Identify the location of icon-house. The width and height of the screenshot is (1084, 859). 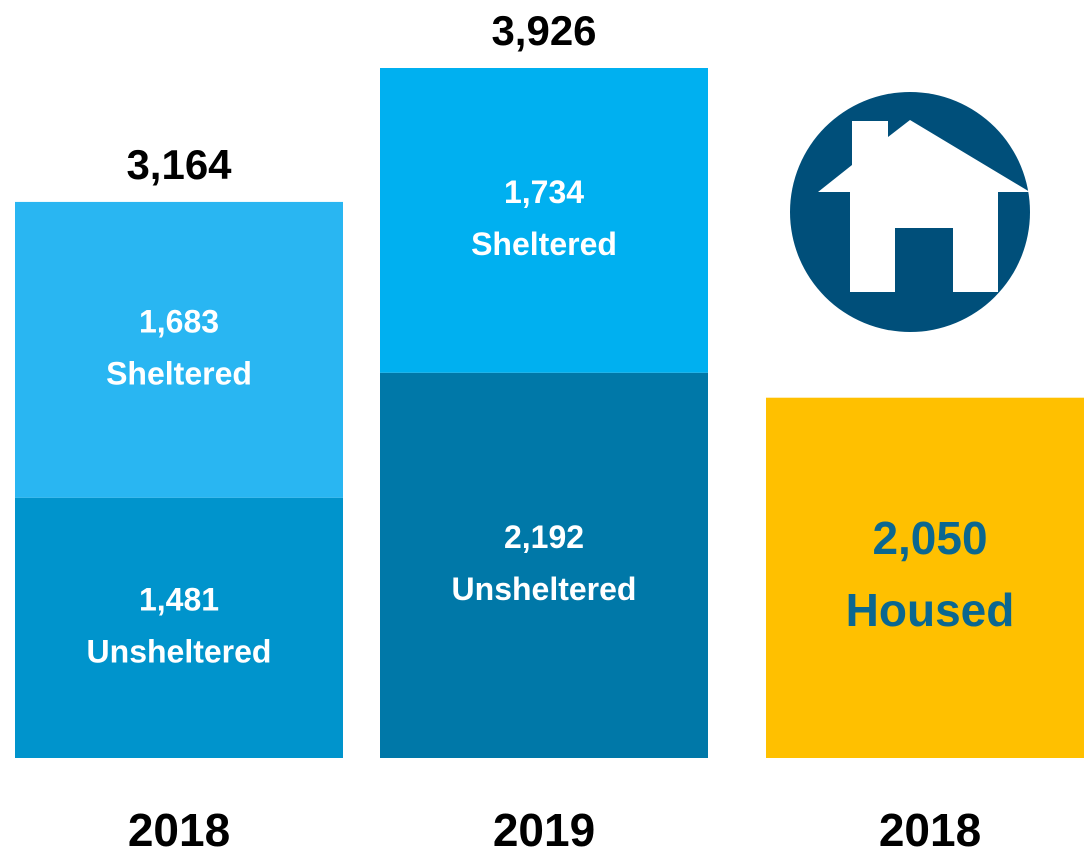
(924, 206).